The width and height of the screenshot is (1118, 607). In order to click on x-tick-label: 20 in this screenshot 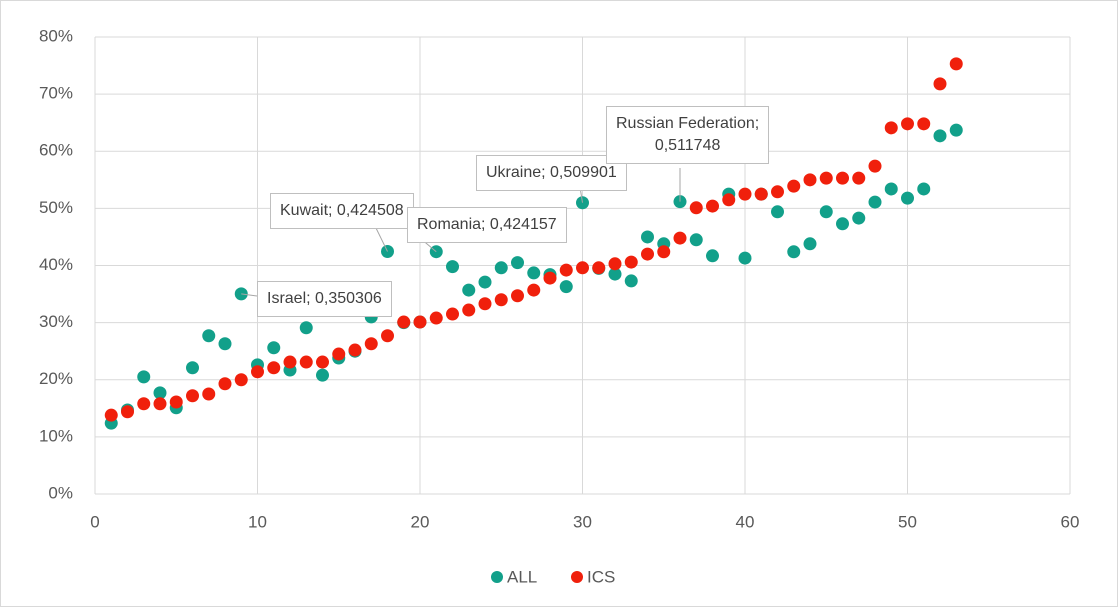, I will do `click(420, 521)`.